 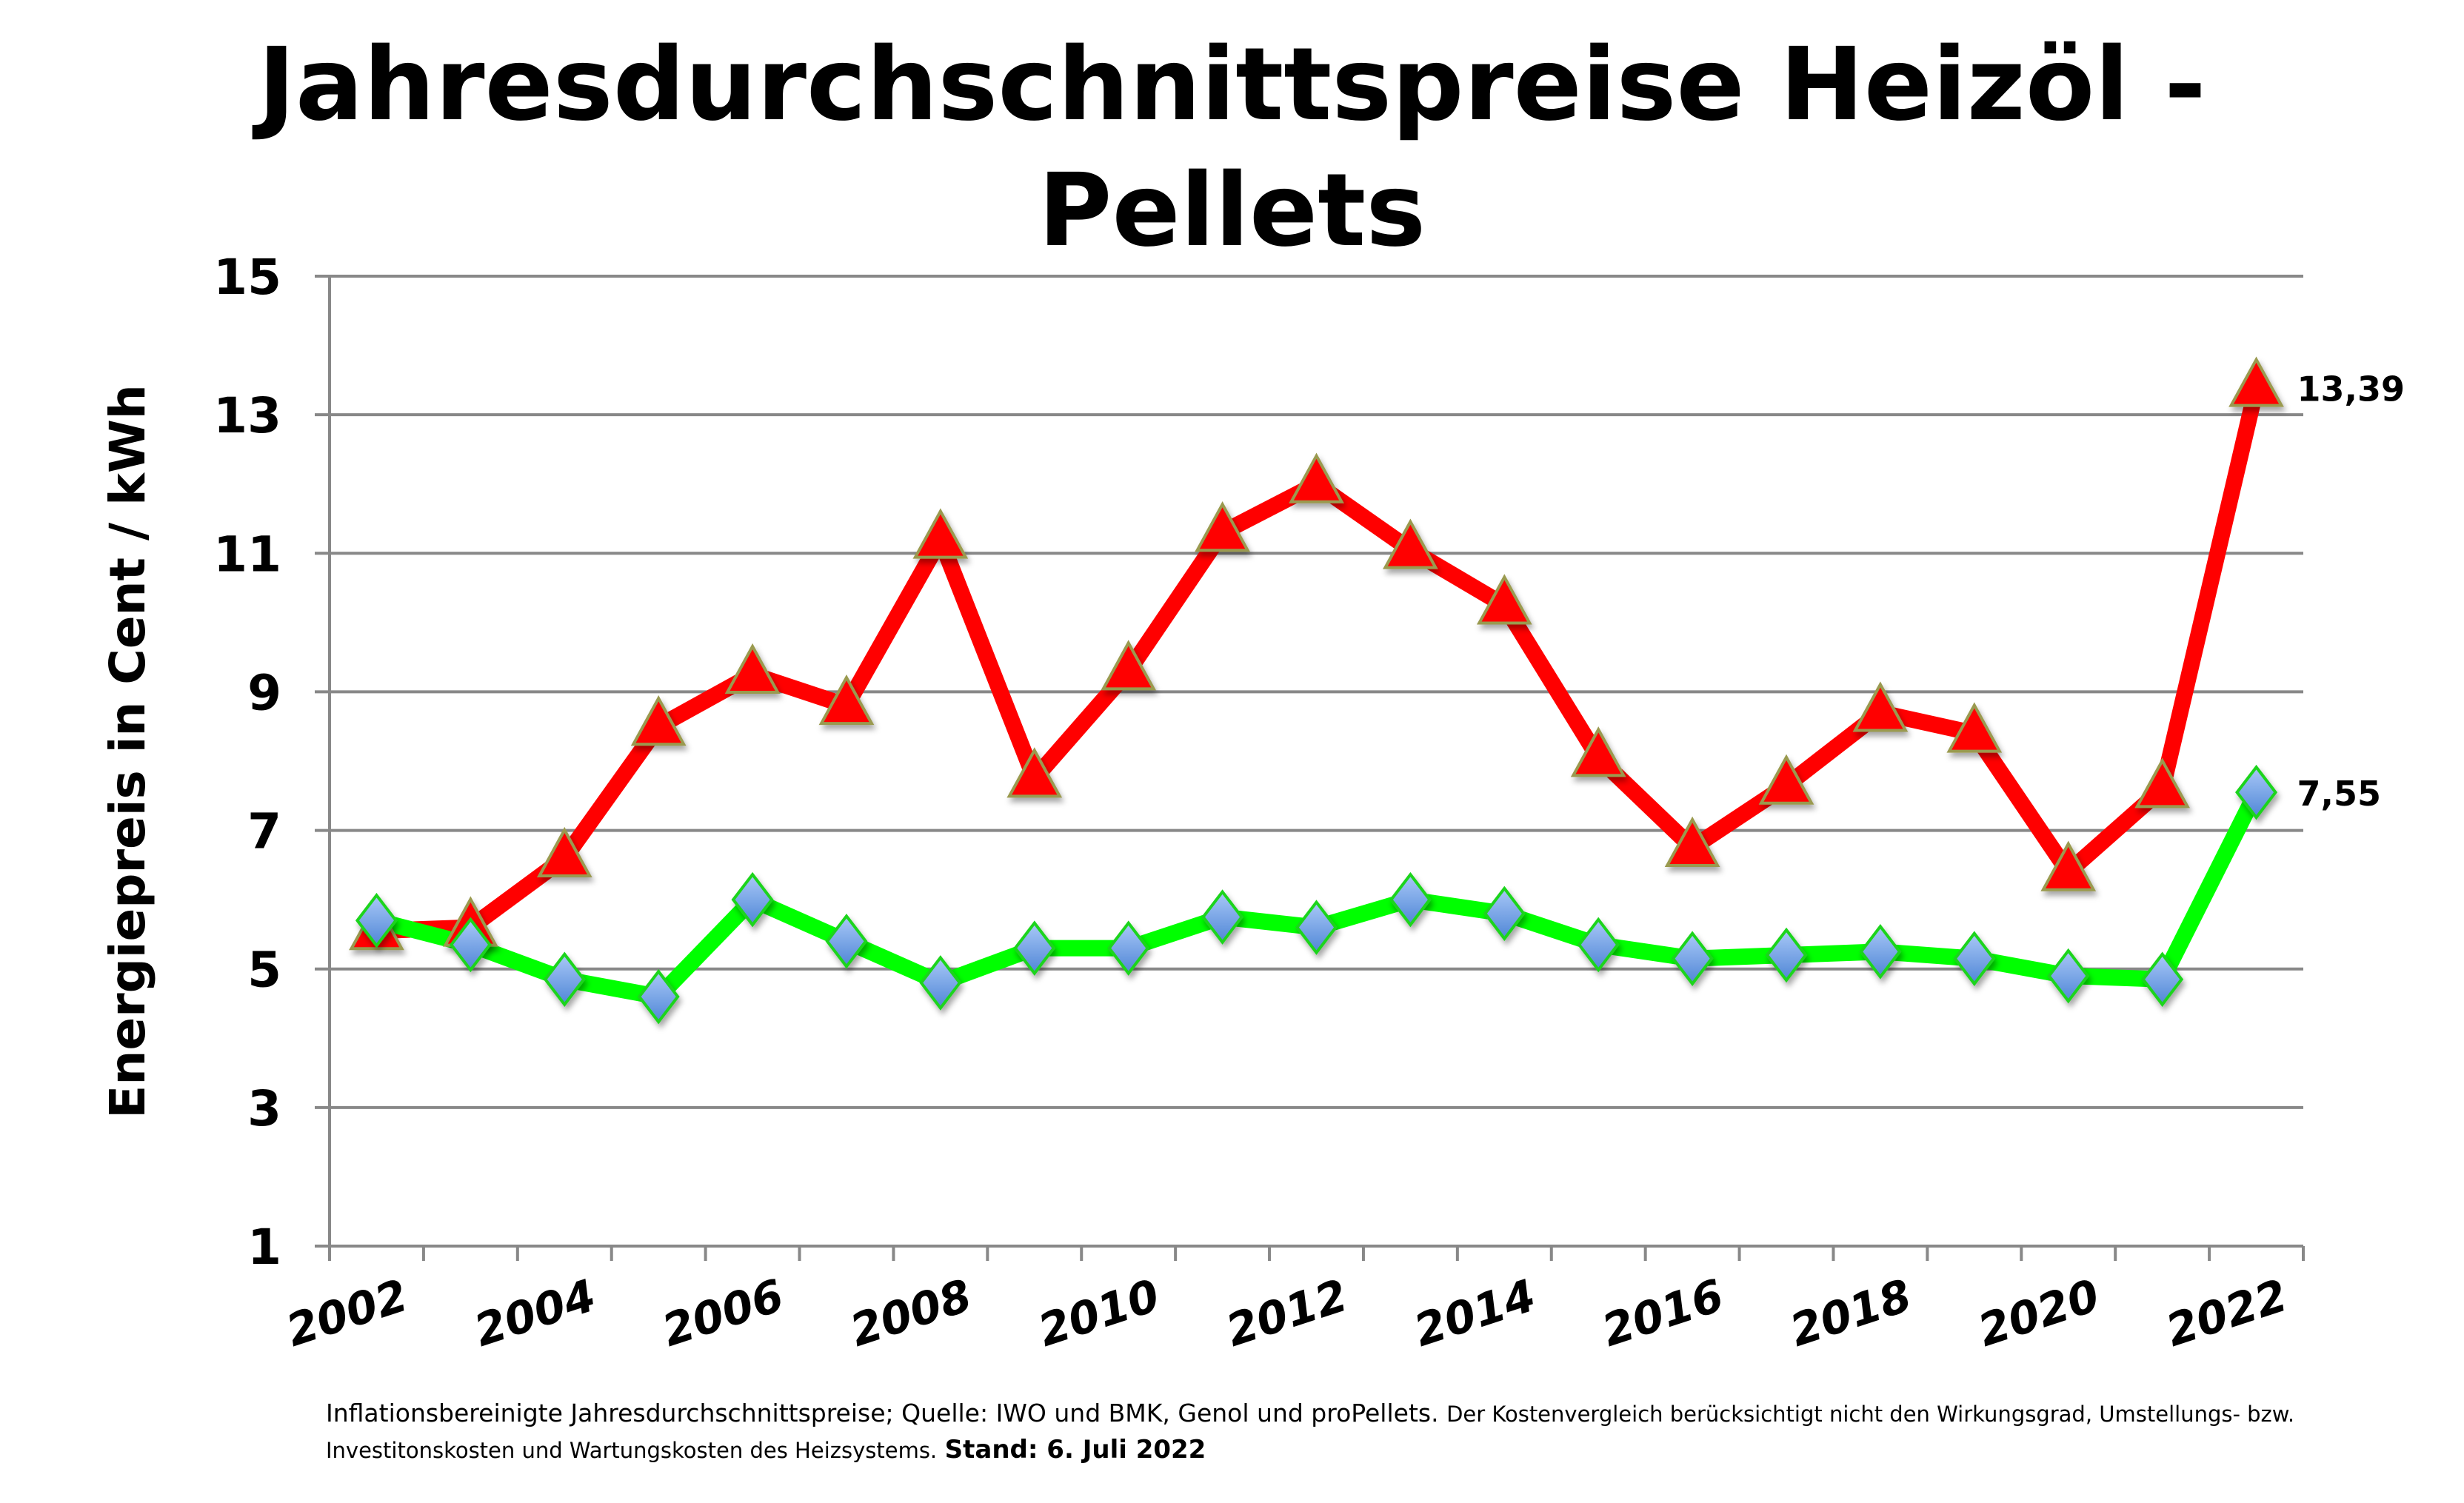 I want to click on y-tick-label: 13, so click(x=247, y=415).